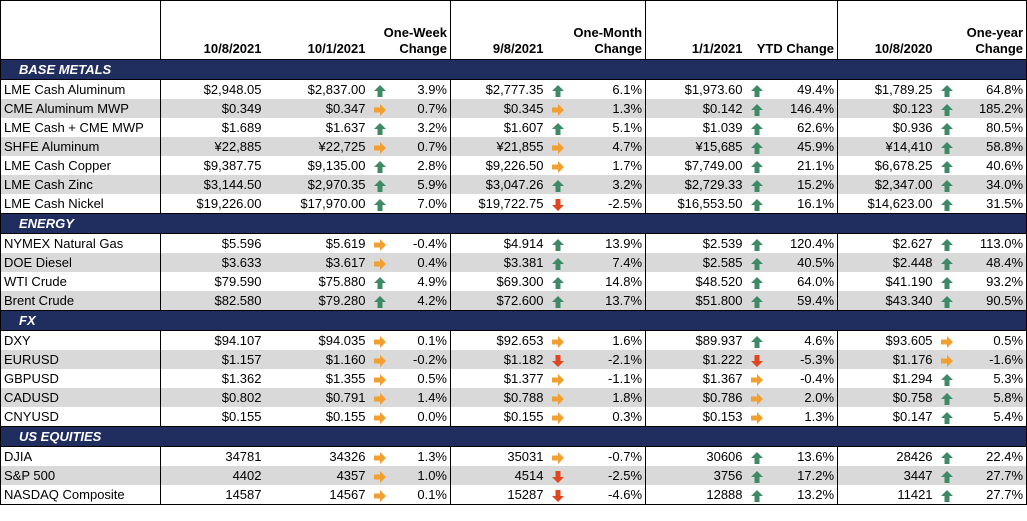 This screenshot has width=1027, height=521. I want to click on percent-change: -1.1%, so click(625, 378).